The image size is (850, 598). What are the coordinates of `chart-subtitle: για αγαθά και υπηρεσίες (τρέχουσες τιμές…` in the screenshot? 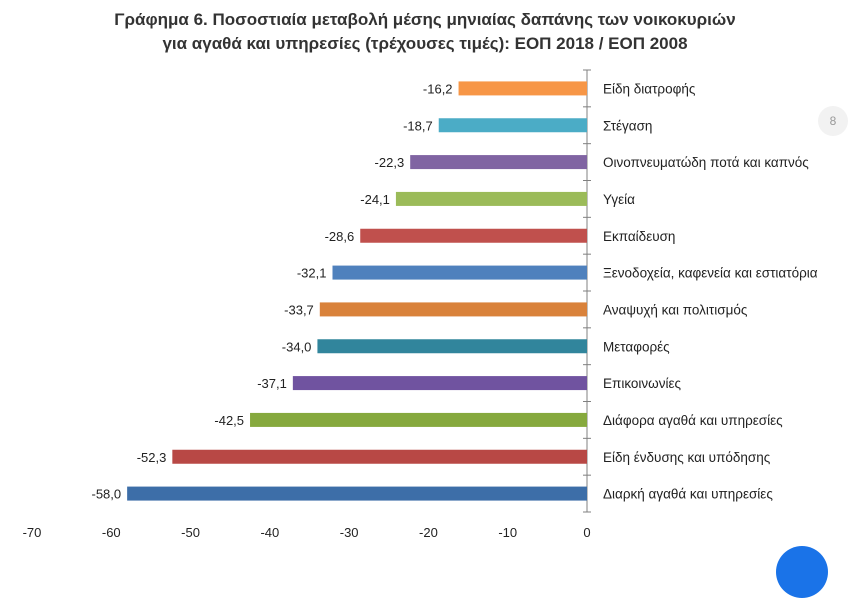 It's located at (425, 43).